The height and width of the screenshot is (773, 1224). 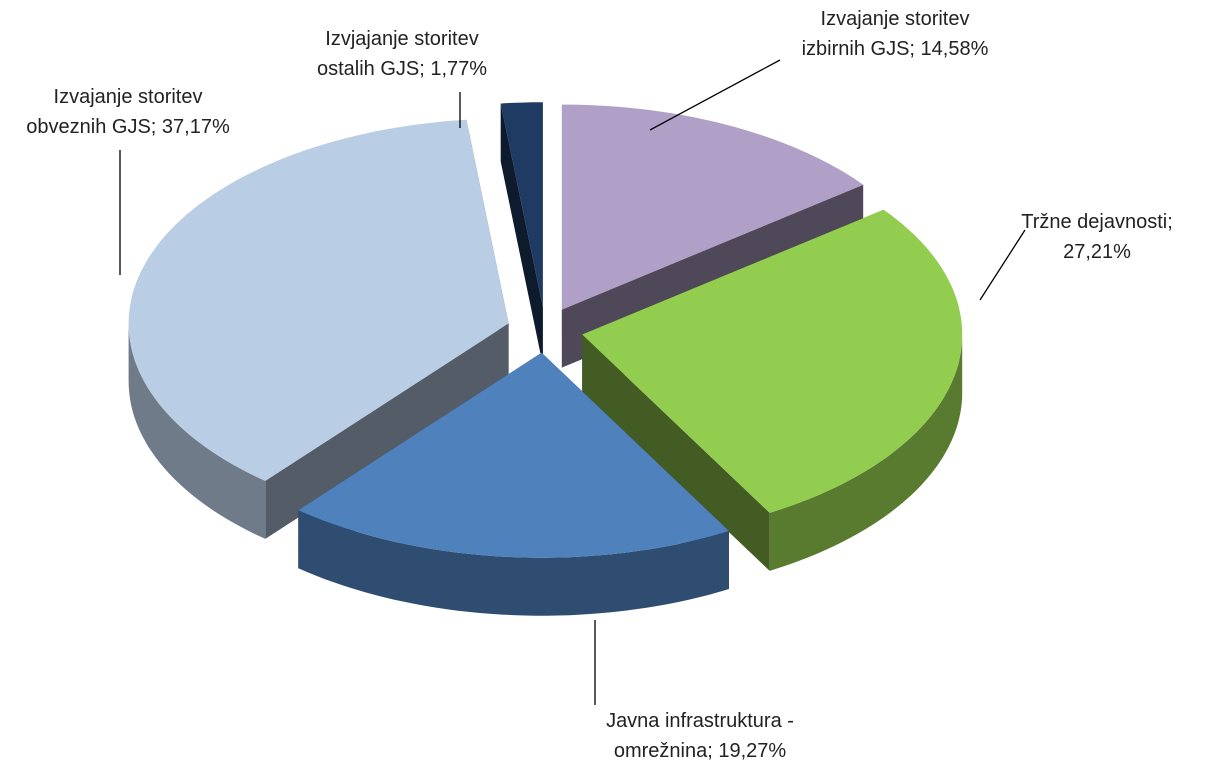 What do you see at coordinates (1097, 237) in the screenshot?
I see `data-label: Tržne dejavnosti; 27,21%` at bounding box center [1097, 237].